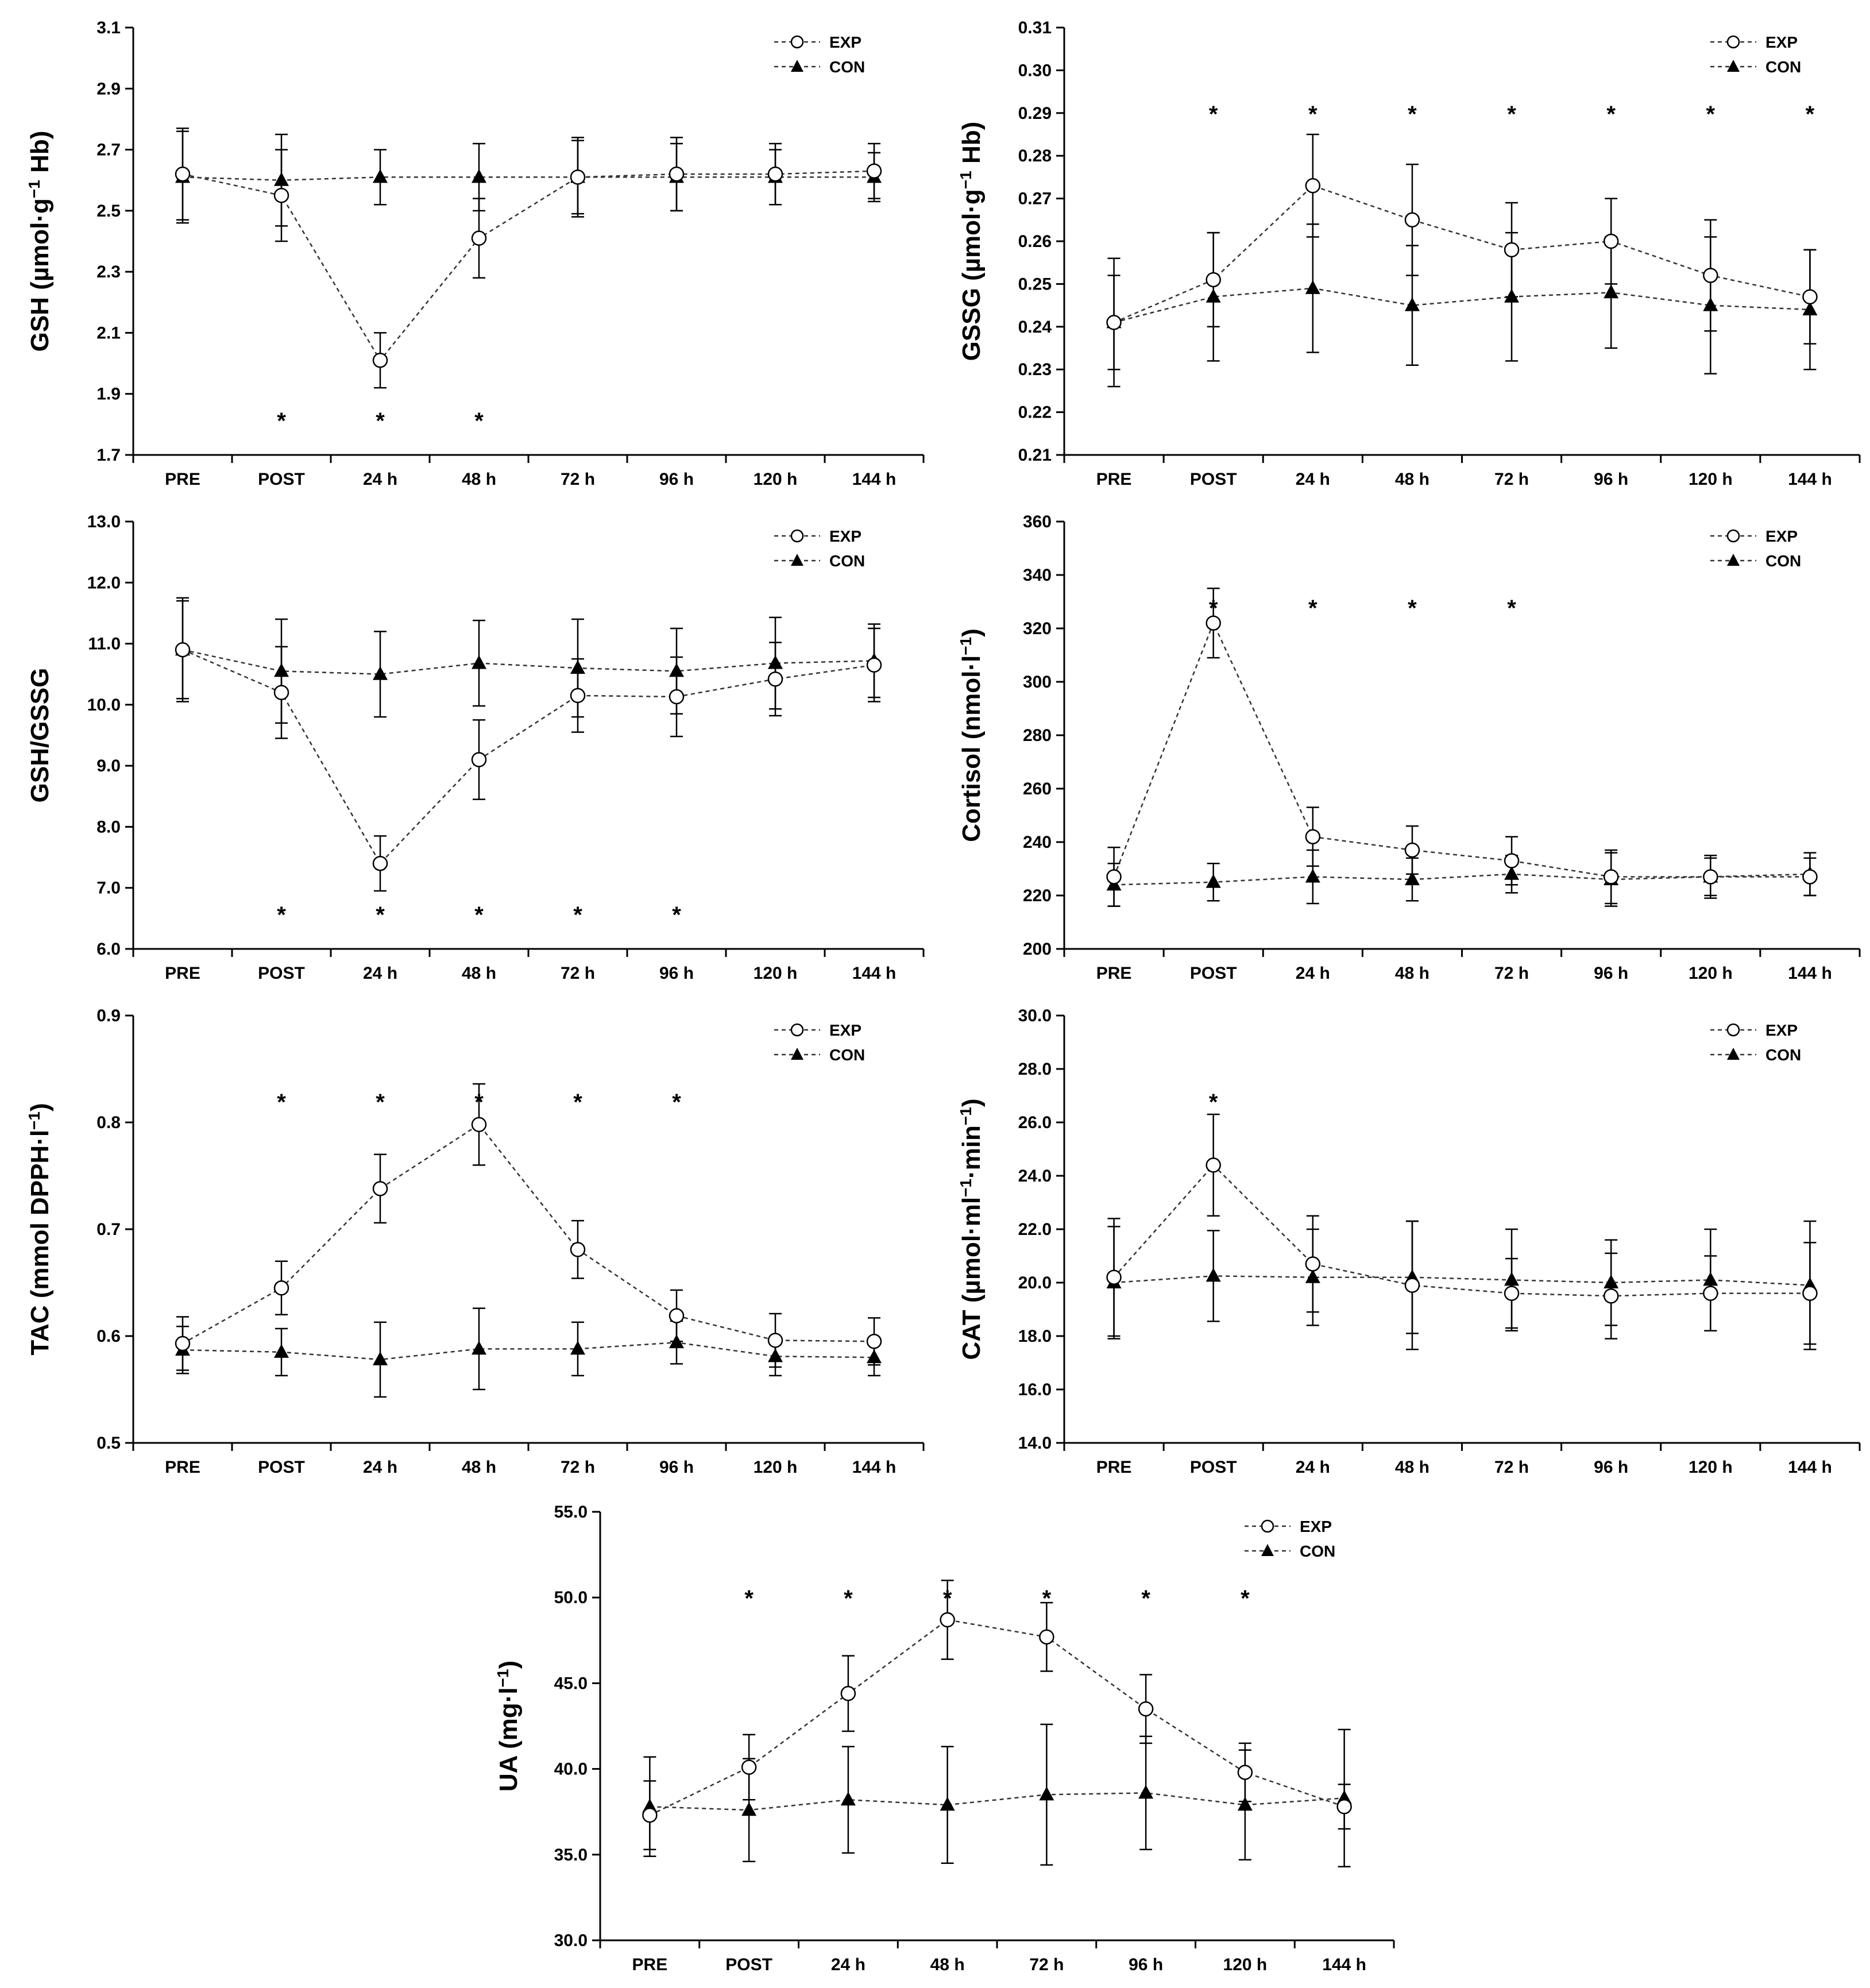  What do you see at coordinates (104, 583) in the screenshot?
I see `y-tick-label: 12.0` at bounding box center [104, 583].